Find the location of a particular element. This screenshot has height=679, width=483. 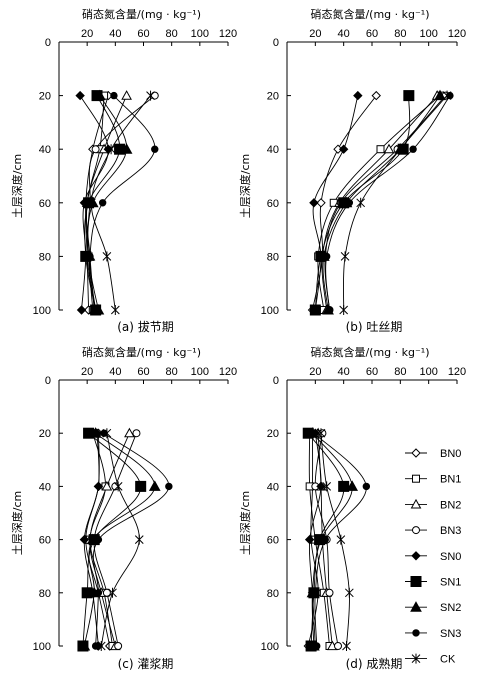

legend-label: BN2 is located at coordinates (450, 505).